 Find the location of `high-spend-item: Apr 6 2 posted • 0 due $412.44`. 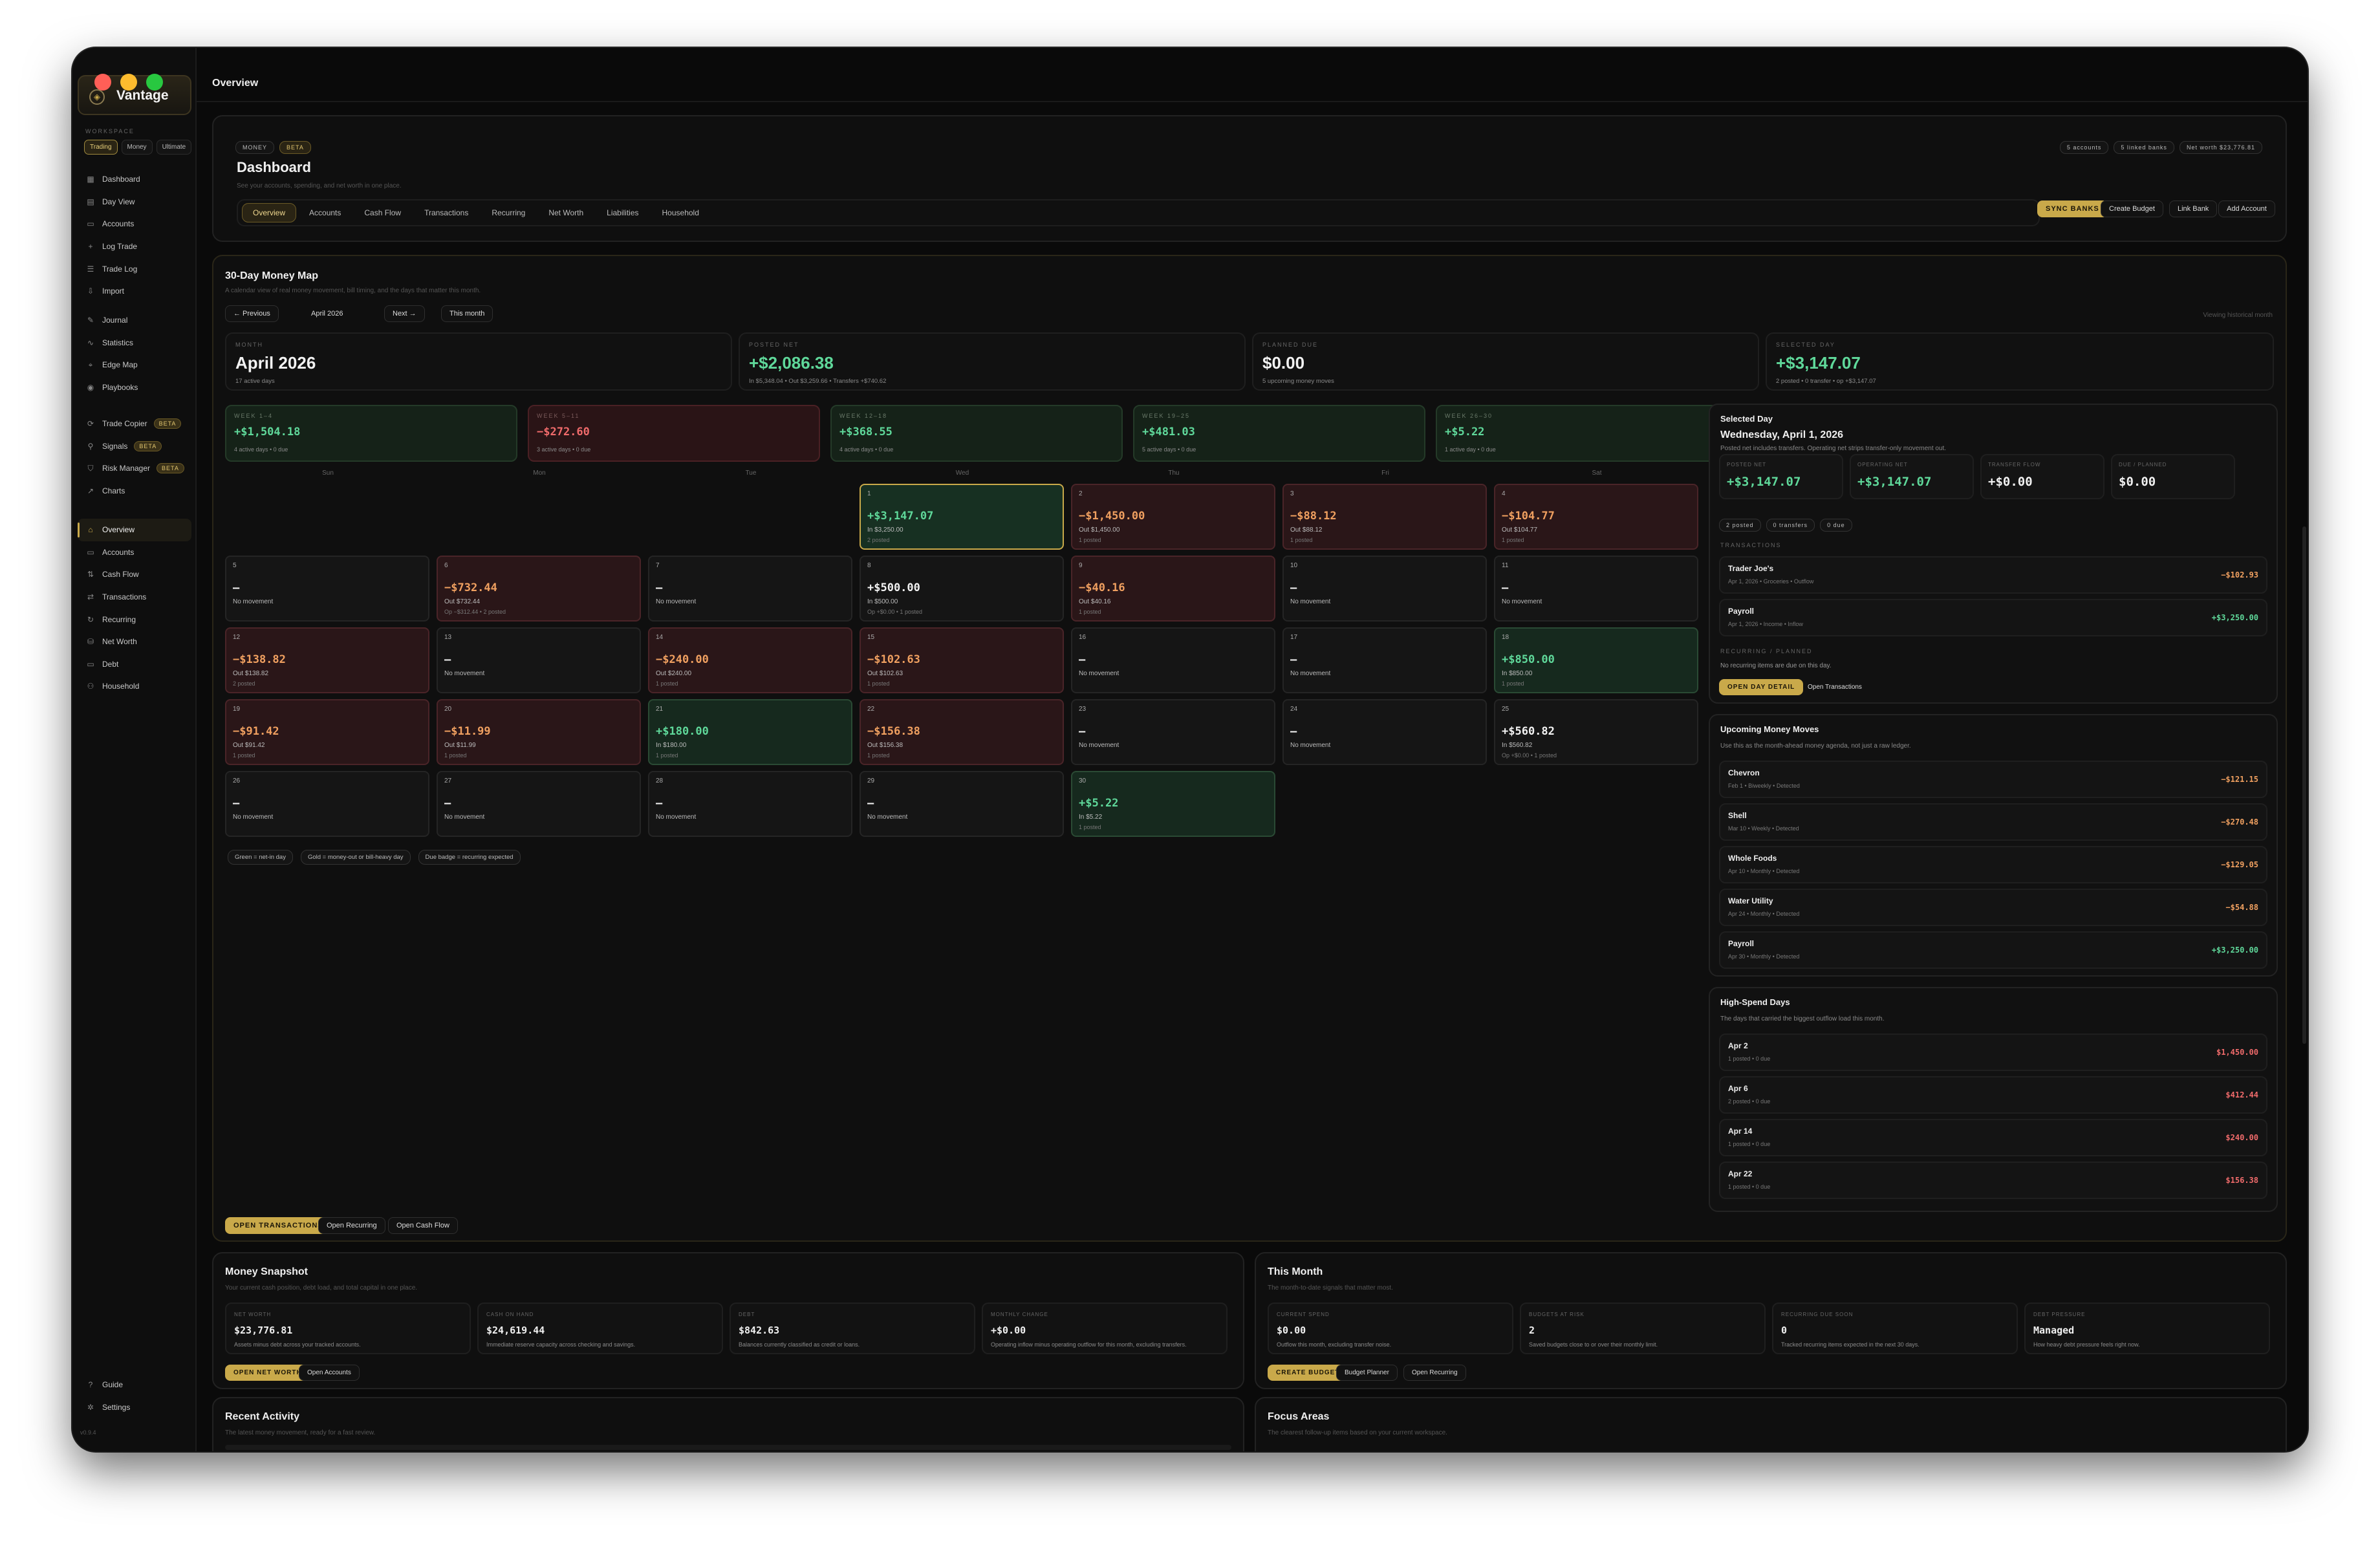

high-spend-item: Apr 6 2 posted • 0 due $412.44 is located at coordinates (1993, 1095).